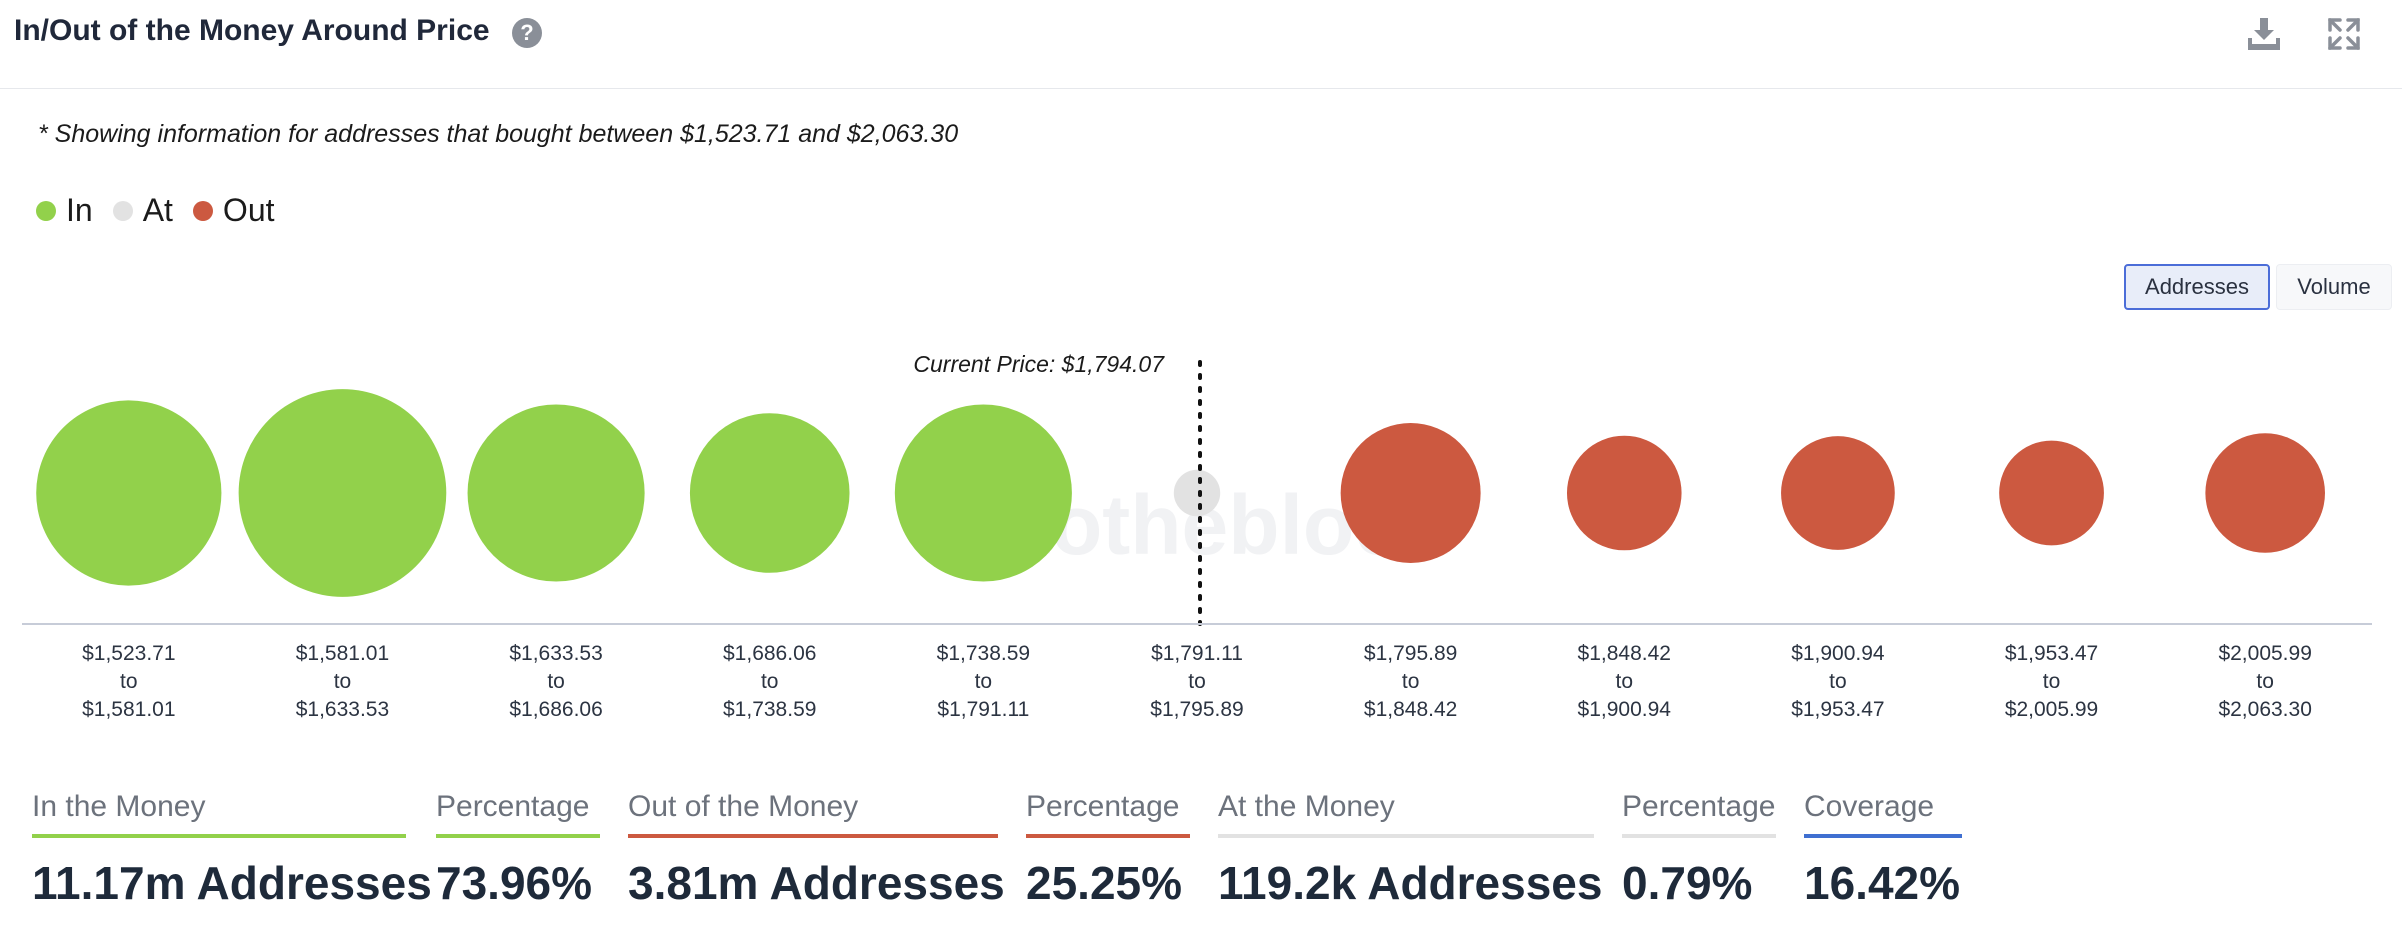 This screenshot has height=926, width=2402. I want to click on stat-value: 119.2k Addresses, so click(1410, 883).